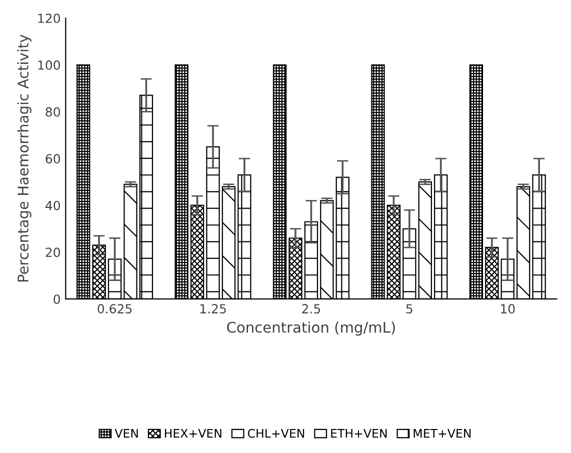  I want to click on x-tick-label: 0.625, so click(115, 309).